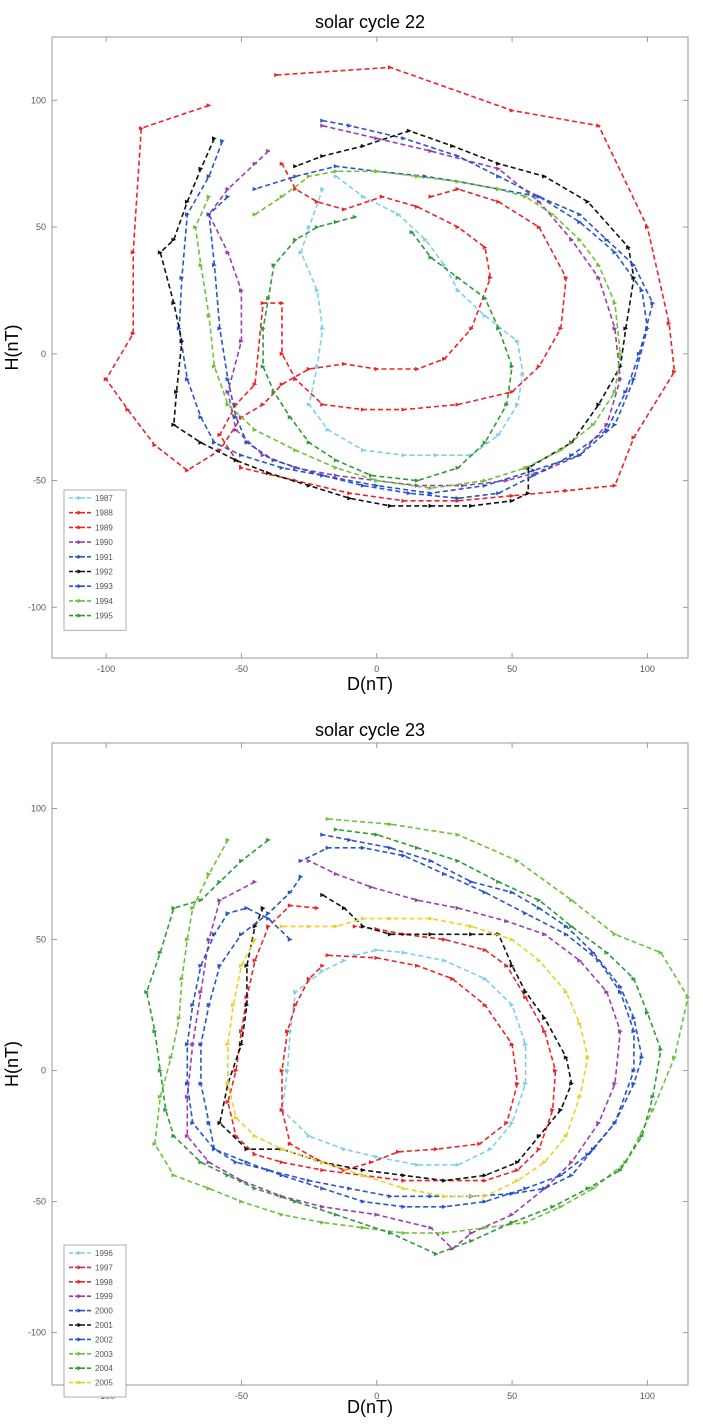 The width and height of the screenshot is (703, 1424). Describe the element at coordinates (370, 730) in the screenshot. I see `chart-title: solar cycle 23` at that location.